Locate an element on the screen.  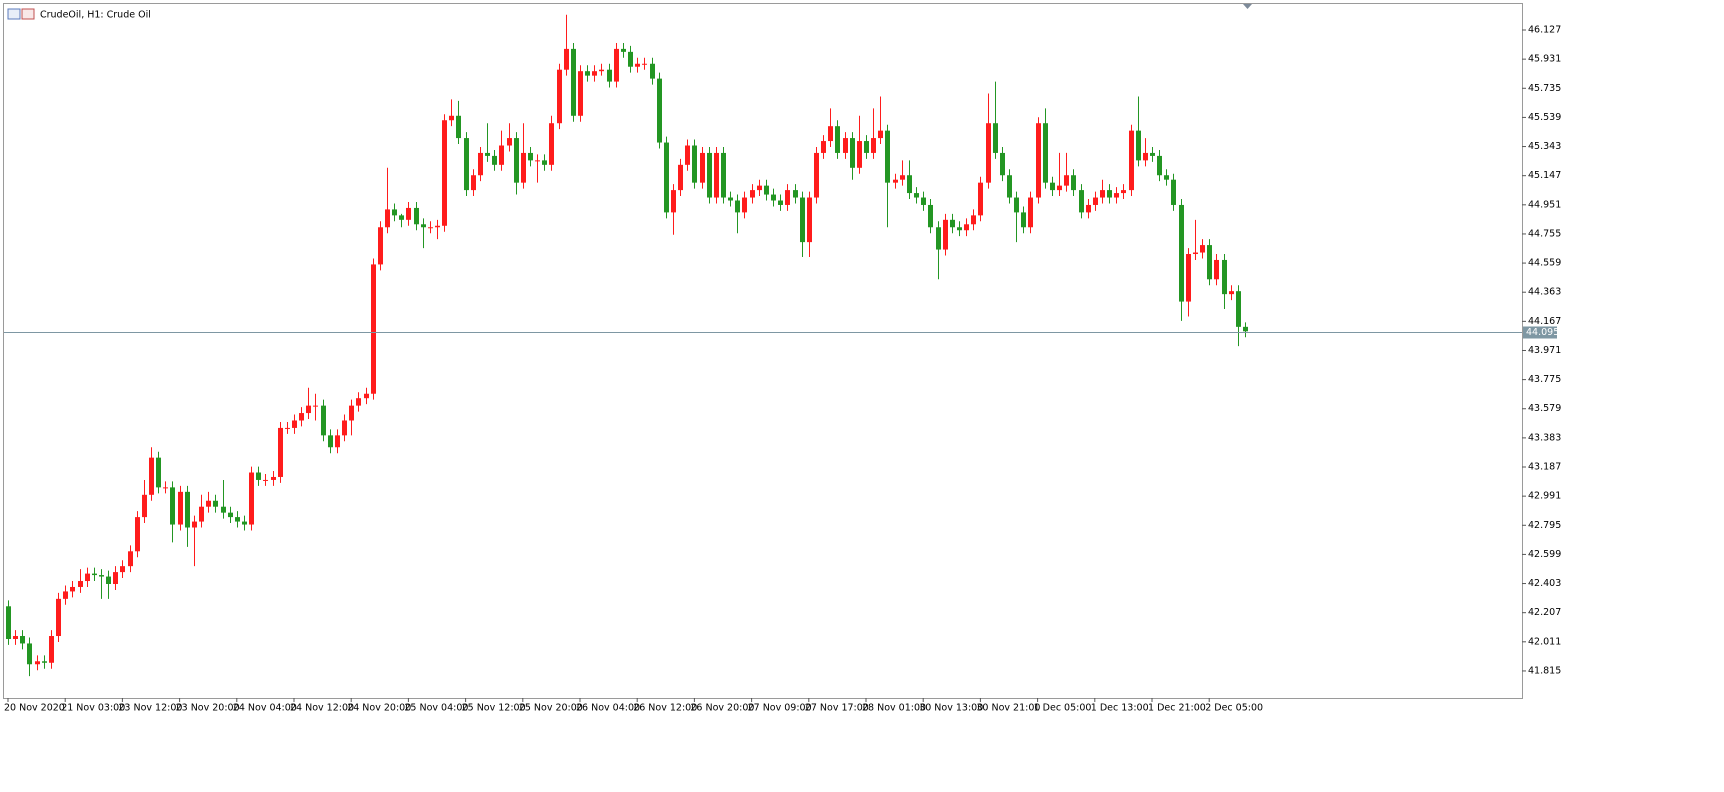
x-tick-label: 24 Nov 20:00 is located at coordinates (379, 708).